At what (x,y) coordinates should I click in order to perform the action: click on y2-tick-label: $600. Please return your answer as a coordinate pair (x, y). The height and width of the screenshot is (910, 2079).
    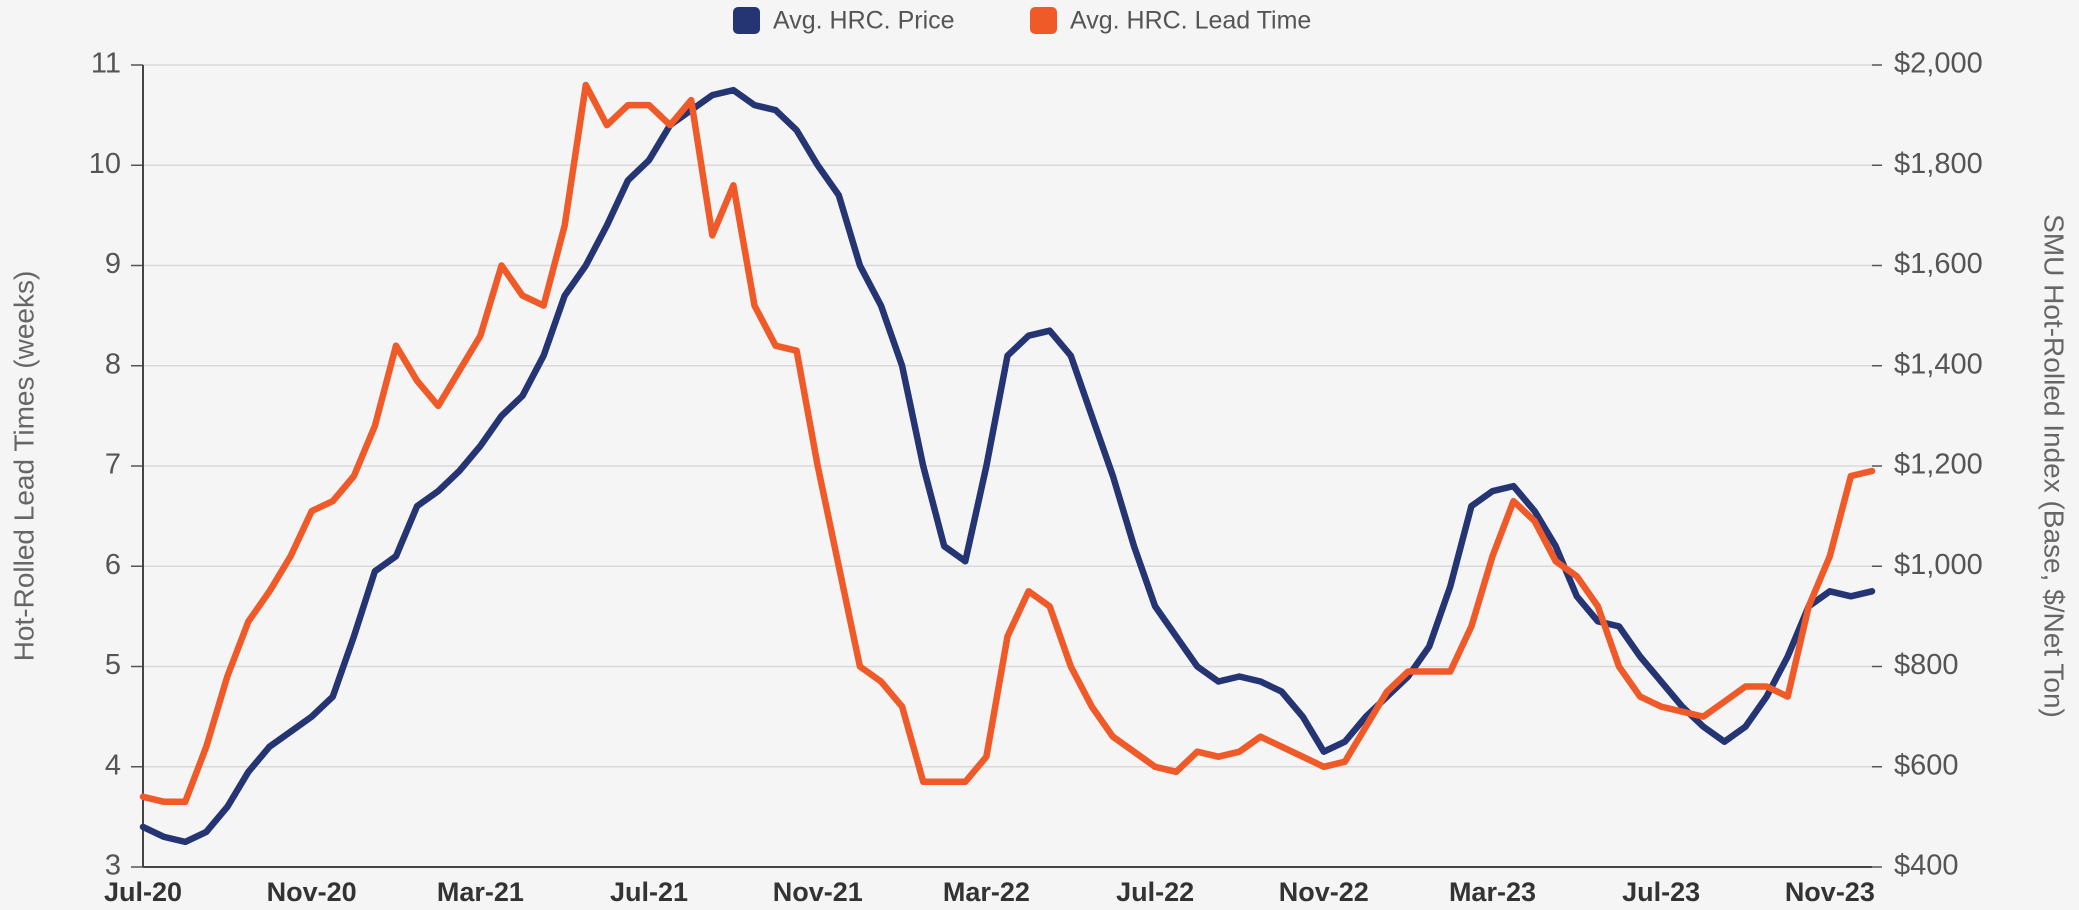
    Looking at the image, I should click on (1926, 765).